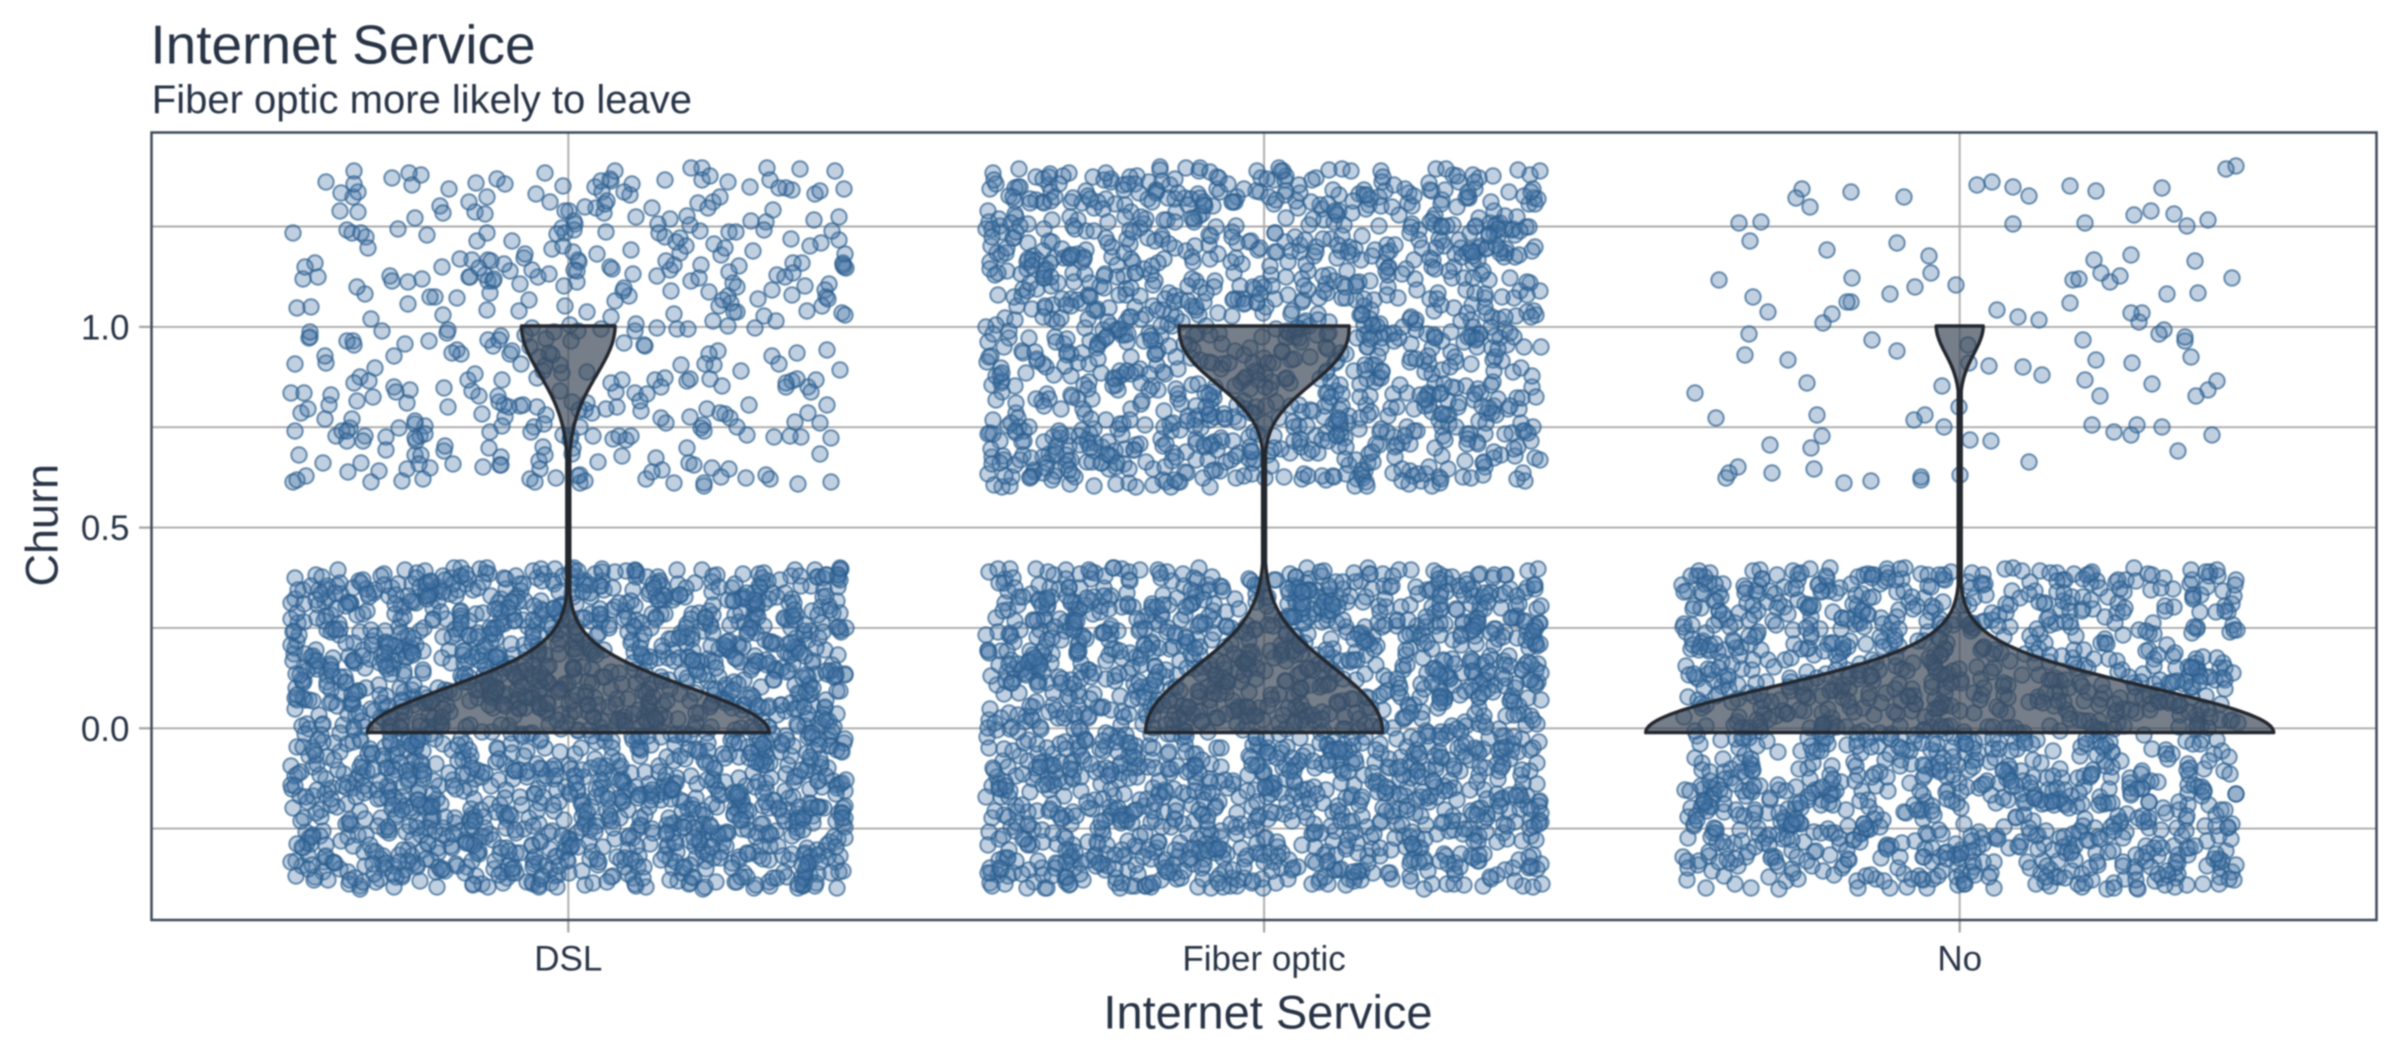  What do you see at coordinates (105, 729) in the screenshot?
I see `svg-text: 0.0` at bounding box center [105, 729].